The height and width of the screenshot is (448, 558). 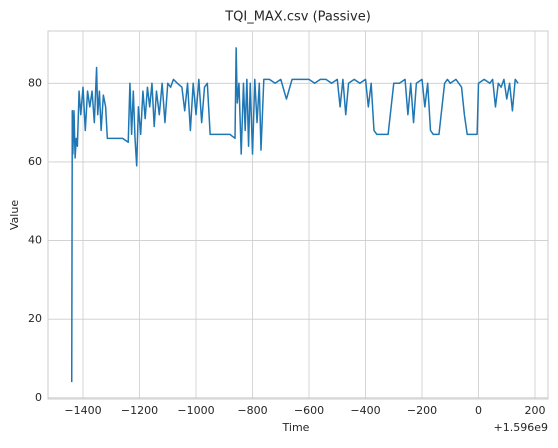 I want to click on x-tick-label: 0, so click(x=478, y=410).